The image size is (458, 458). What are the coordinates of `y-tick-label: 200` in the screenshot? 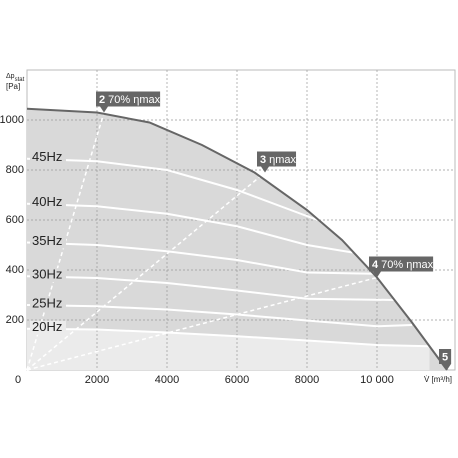 It's located at (15, 320).